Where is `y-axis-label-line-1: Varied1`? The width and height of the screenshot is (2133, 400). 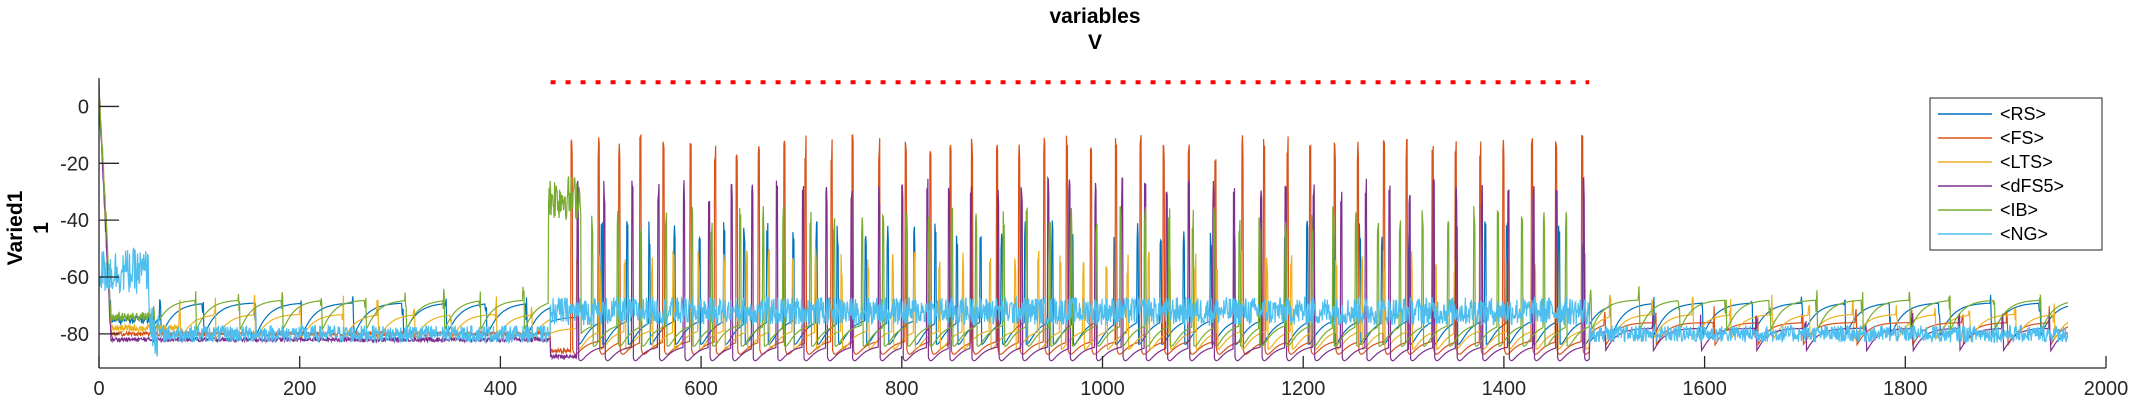
y-axis-label-line-1: Varied1 is located at coordinates (15, 227).